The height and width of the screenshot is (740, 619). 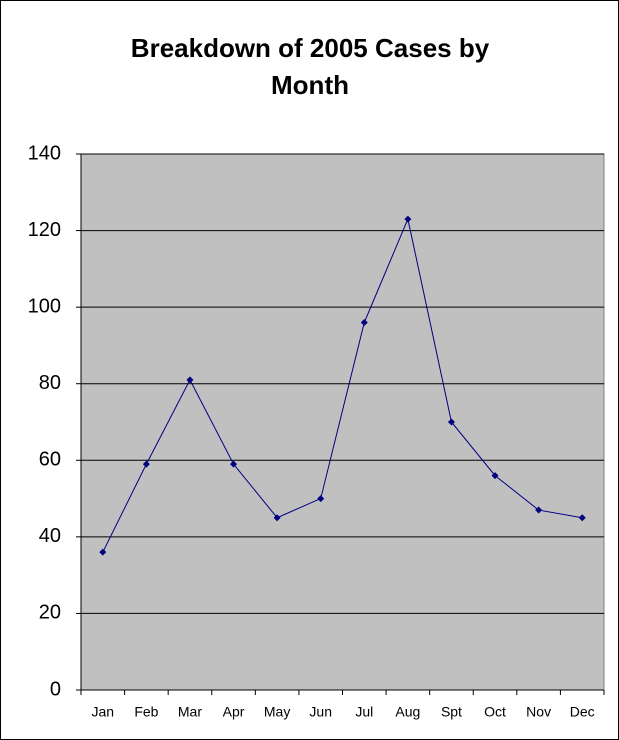 What do you see at coordinates (582, 712) in the screenshot?
I see `x-tick-label: Dec` at bounding box center [582, 712].